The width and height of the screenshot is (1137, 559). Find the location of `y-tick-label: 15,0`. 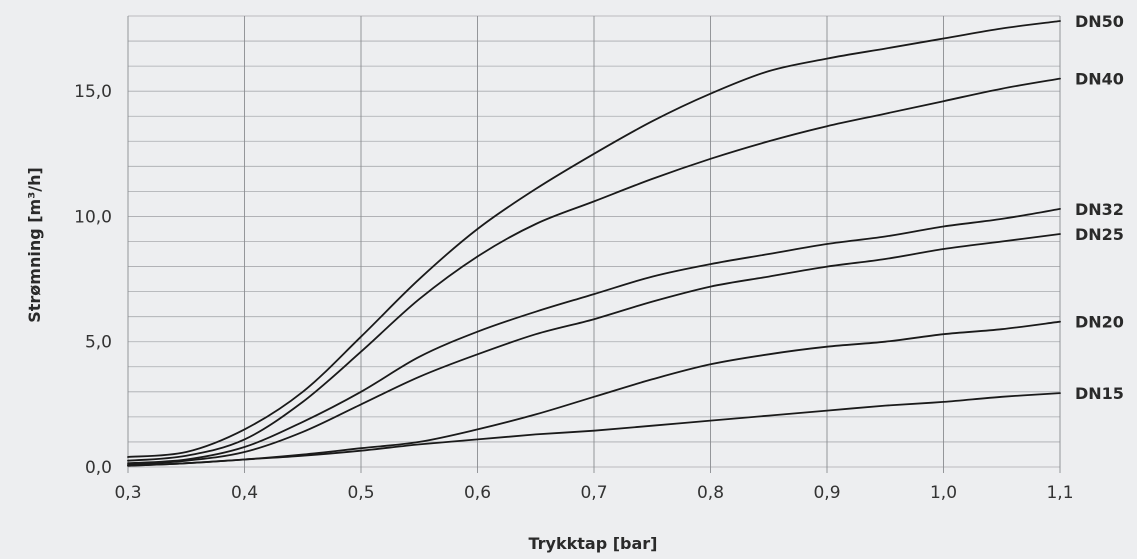

y-tick-label: 15,0 is located at coordinates (93, 92).